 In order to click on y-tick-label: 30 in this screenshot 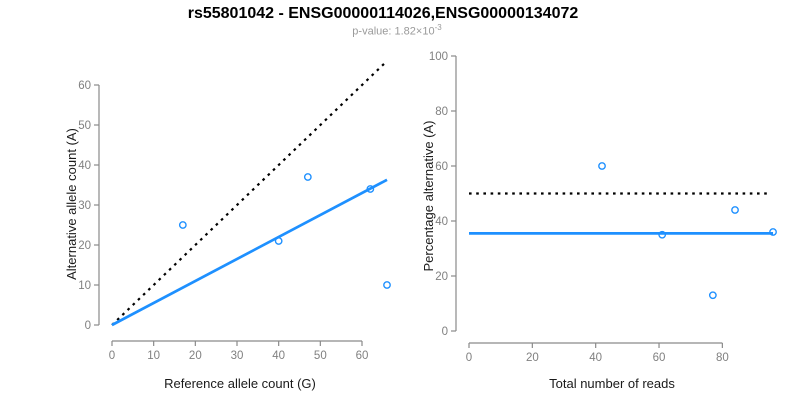, I will do `click(84, 206)`.